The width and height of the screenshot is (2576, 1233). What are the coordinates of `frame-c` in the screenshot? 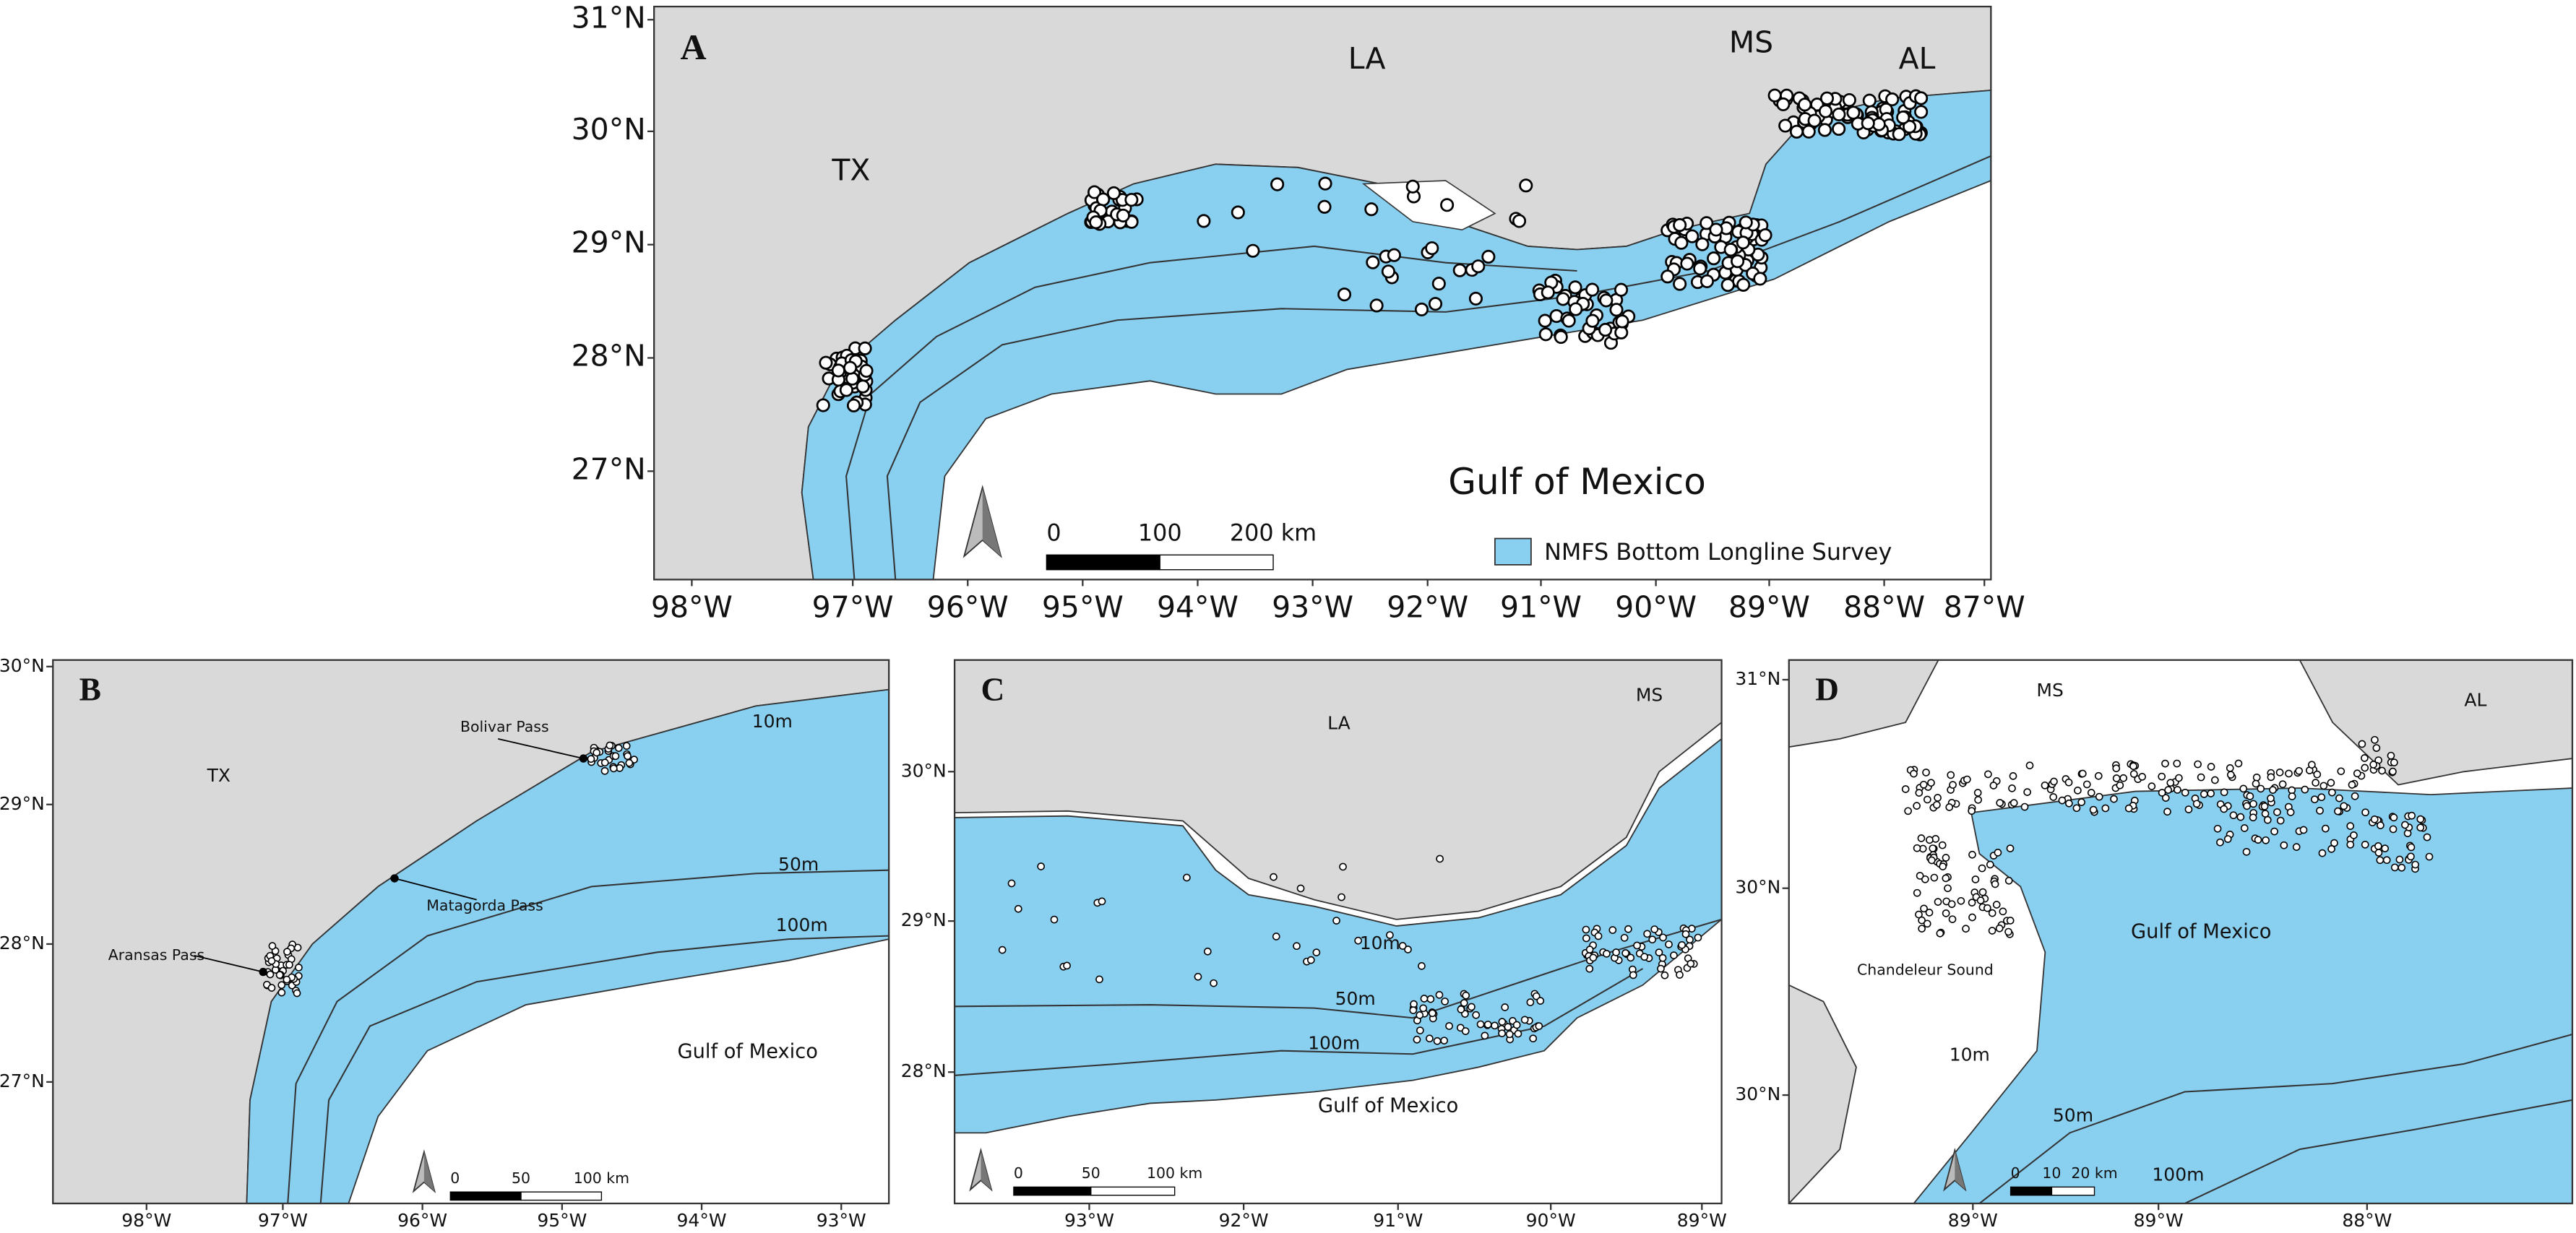 It's located at (1338, 932).